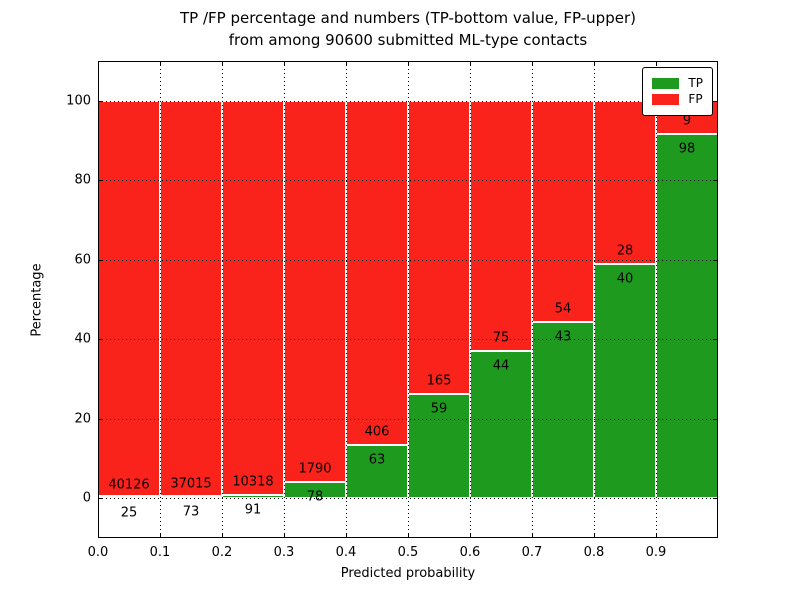 This screenshot has height=600, width=800. I want to click on fp-count-label: 75, so click(501, 338).